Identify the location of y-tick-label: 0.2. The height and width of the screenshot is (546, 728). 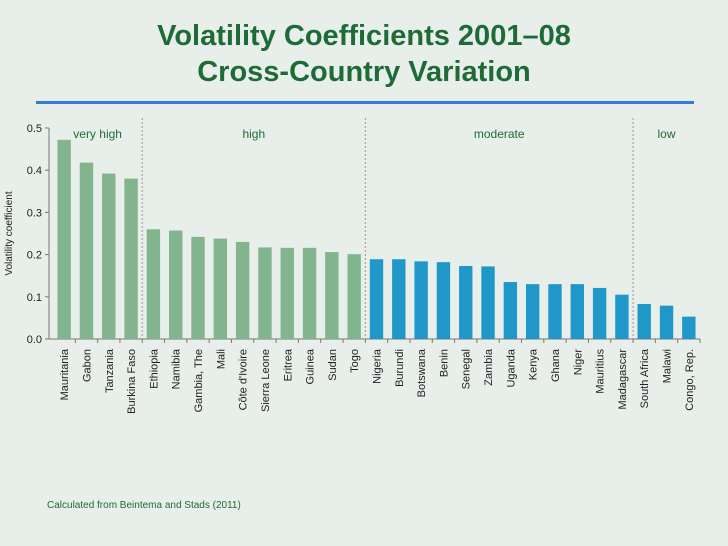
(34, 256).